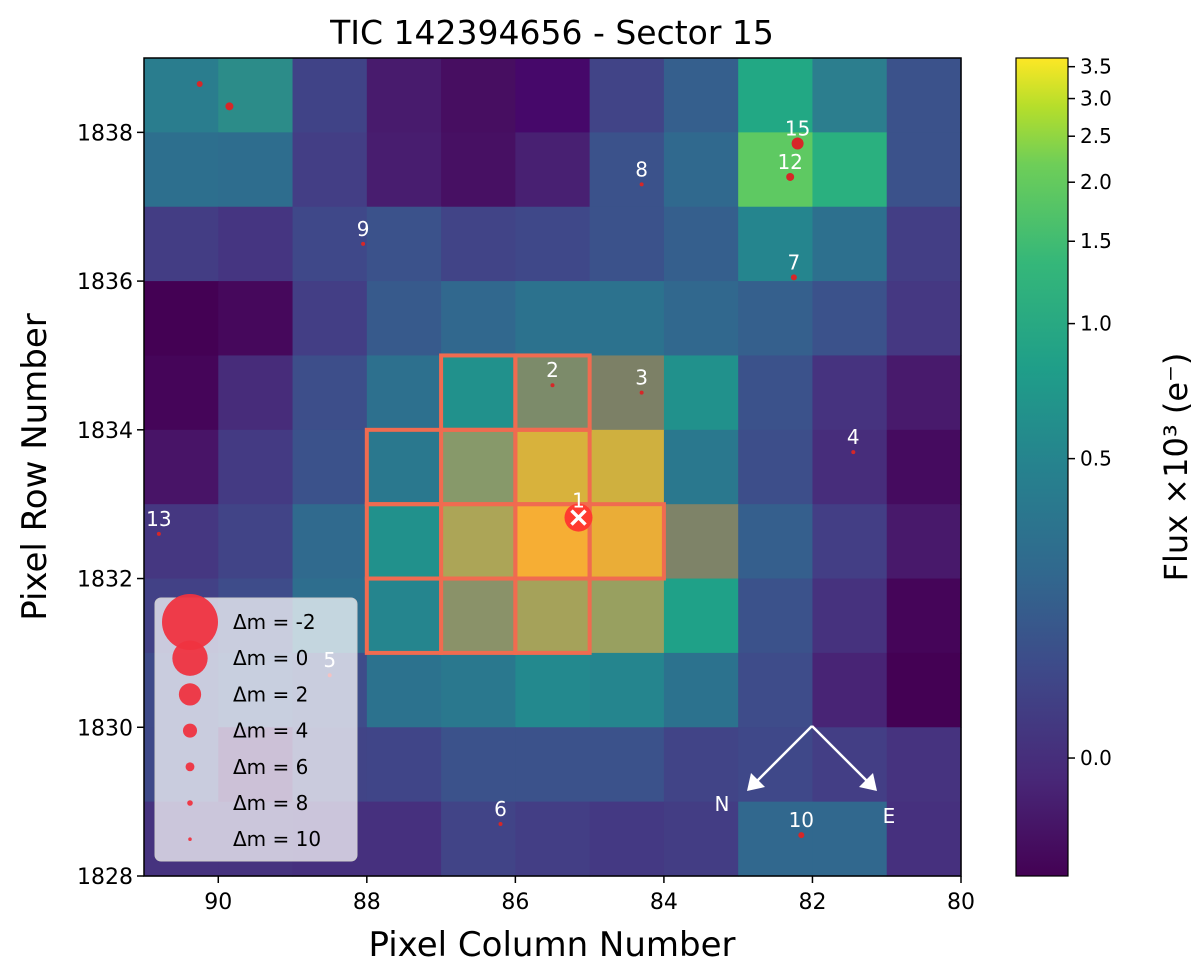 This screenshot has height=966, width=1200. I want to click on colorbar-tick-label: 2.5, so click(1096, 136).